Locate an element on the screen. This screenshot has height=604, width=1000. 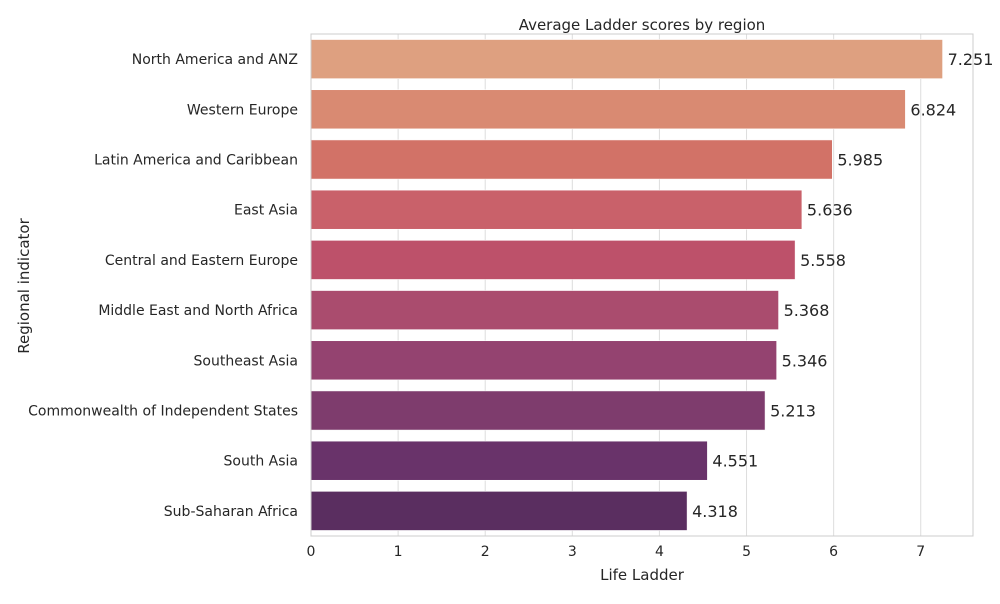
y-tick-label: Commonwealth of Independent States is located at coordinates (163, 412).